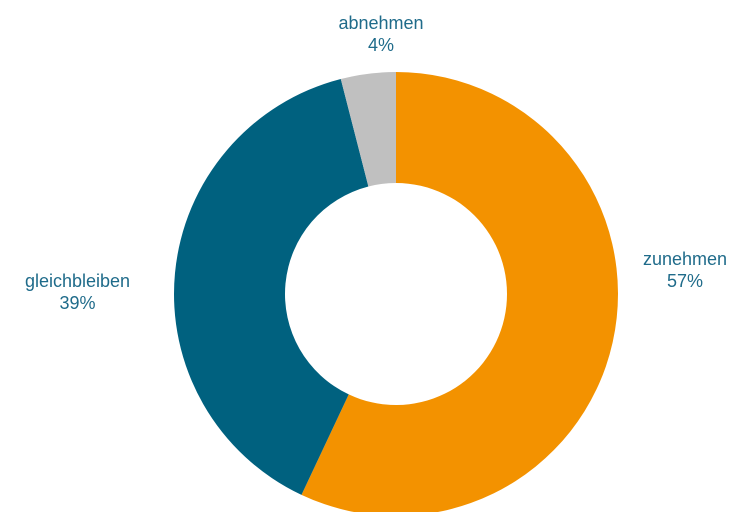 This screenshot has width=755, height=512. I want to click on donut-slice-abnehmen, so click(368, 129).